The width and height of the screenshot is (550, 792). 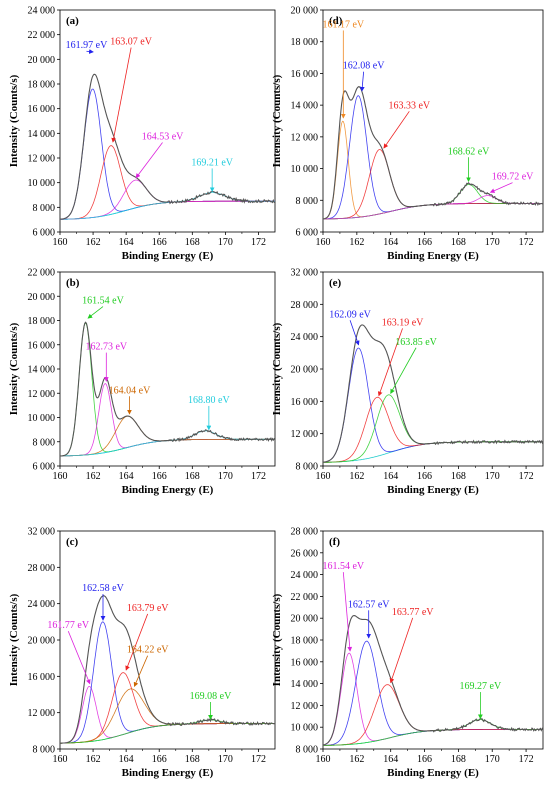 What do you see at coordinates (416, 342) in the screenshot?
I see `peak-annotation-label: 163.85 eV` at bounding box center [416, 342].